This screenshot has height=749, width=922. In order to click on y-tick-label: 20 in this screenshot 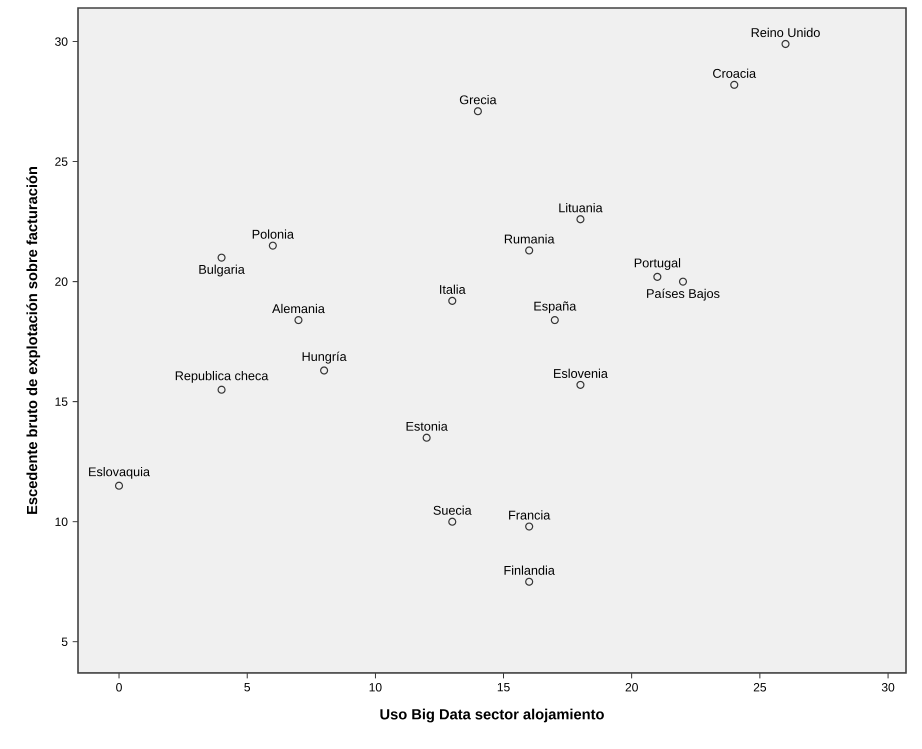, I will do `click(61, 281)`.